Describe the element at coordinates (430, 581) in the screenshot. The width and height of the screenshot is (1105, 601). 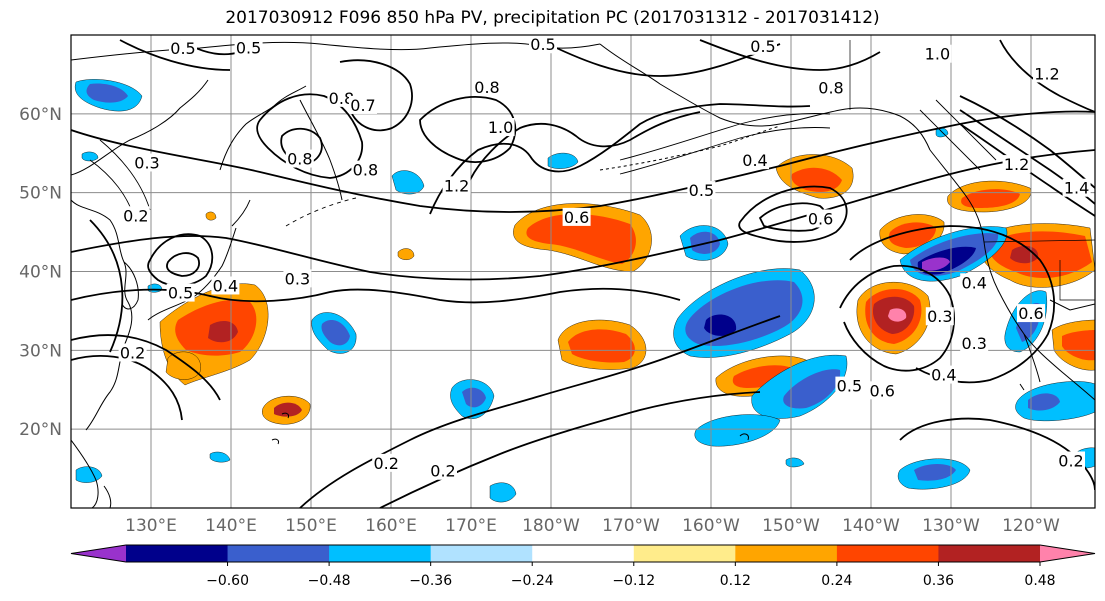
I see `colorbar-tick-label: −0.36` at that location.